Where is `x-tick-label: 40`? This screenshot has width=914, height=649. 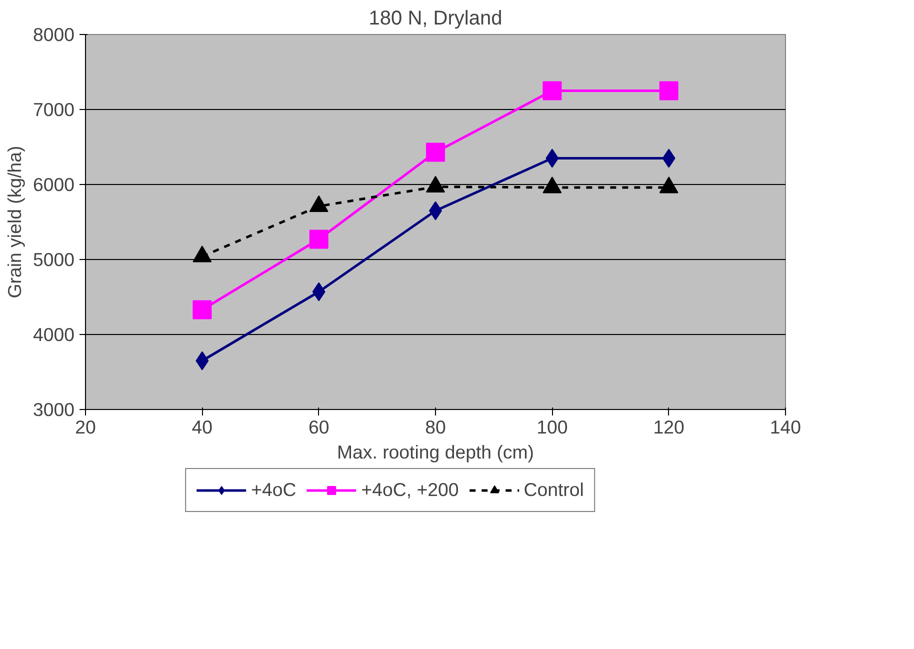 x-tick-label: 40 is located at coordinates (202, 427).